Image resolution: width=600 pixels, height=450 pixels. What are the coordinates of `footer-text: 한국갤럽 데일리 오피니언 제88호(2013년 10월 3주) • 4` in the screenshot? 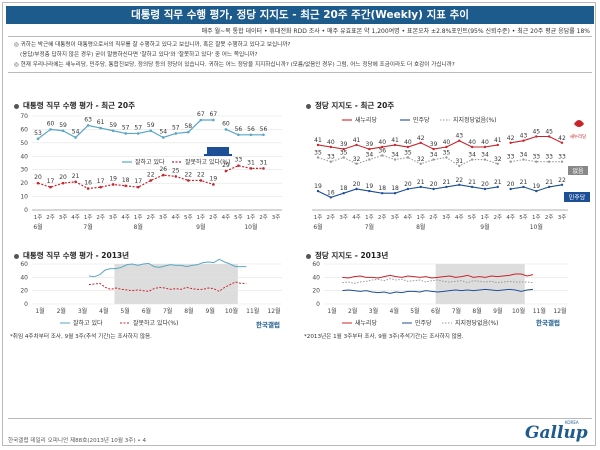 It's located at (77, 441).